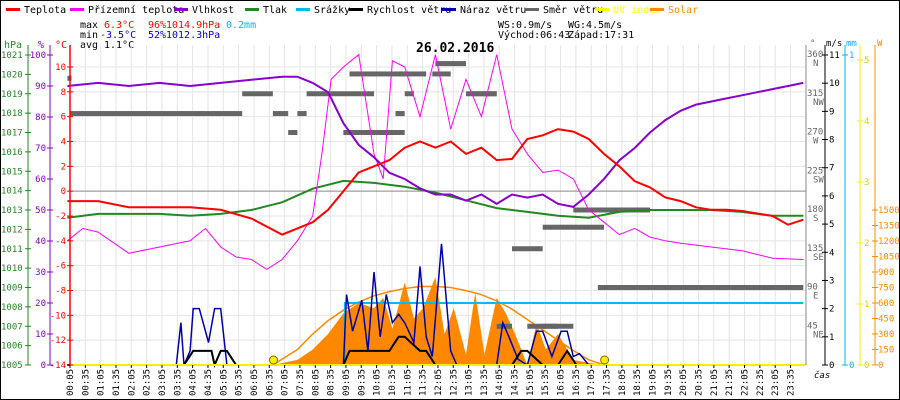 The width and height of the screenshot is (900, 400). What do you see at coordinates (831, 310) in the screenshot?
I see `wind-tick-label: 2` at bounding box center [831, 310].